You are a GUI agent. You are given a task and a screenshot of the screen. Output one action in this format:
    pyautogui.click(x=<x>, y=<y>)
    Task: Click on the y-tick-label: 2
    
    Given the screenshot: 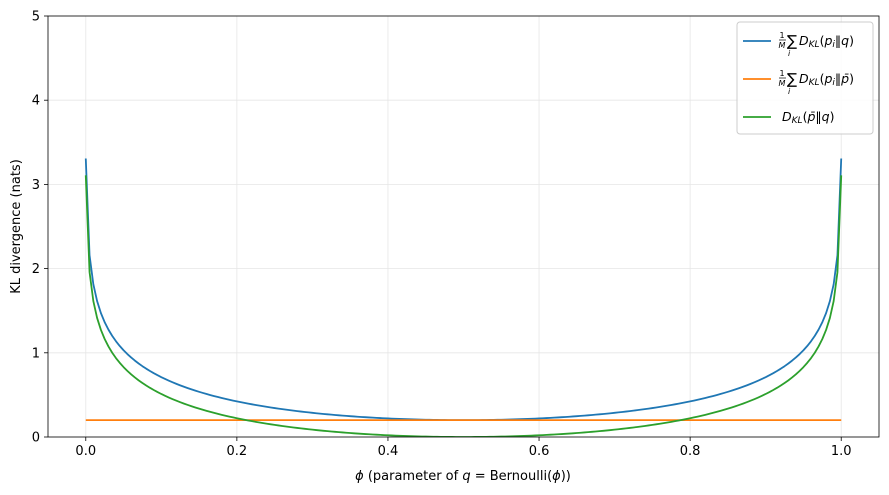 What is the action you would take?
    pyautogui.click(x=36, y=269)
    